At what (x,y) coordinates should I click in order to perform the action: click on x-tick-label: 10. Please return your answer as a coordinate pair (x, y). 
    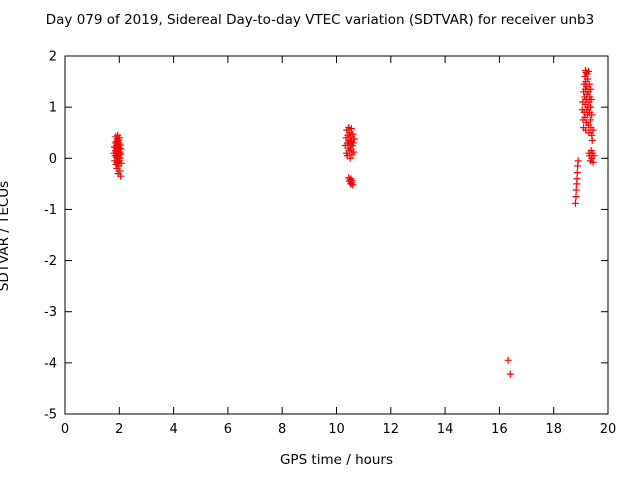
    Looking at the image, I should click on (336, 429).